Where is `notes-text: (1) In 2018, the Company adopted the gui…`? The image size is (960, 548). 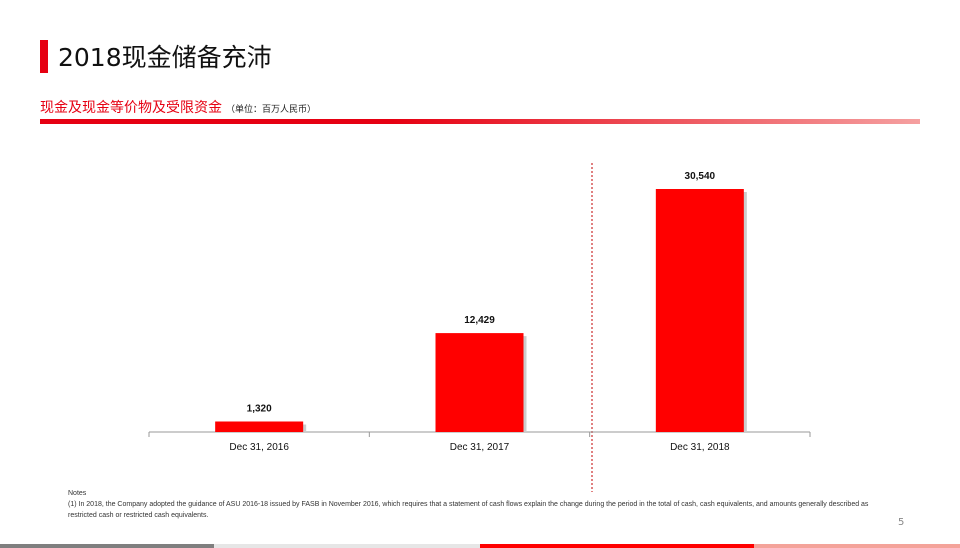 notes-text: (1) In 2018, the Company adopted the gui… is located at coordinates (468, 510).